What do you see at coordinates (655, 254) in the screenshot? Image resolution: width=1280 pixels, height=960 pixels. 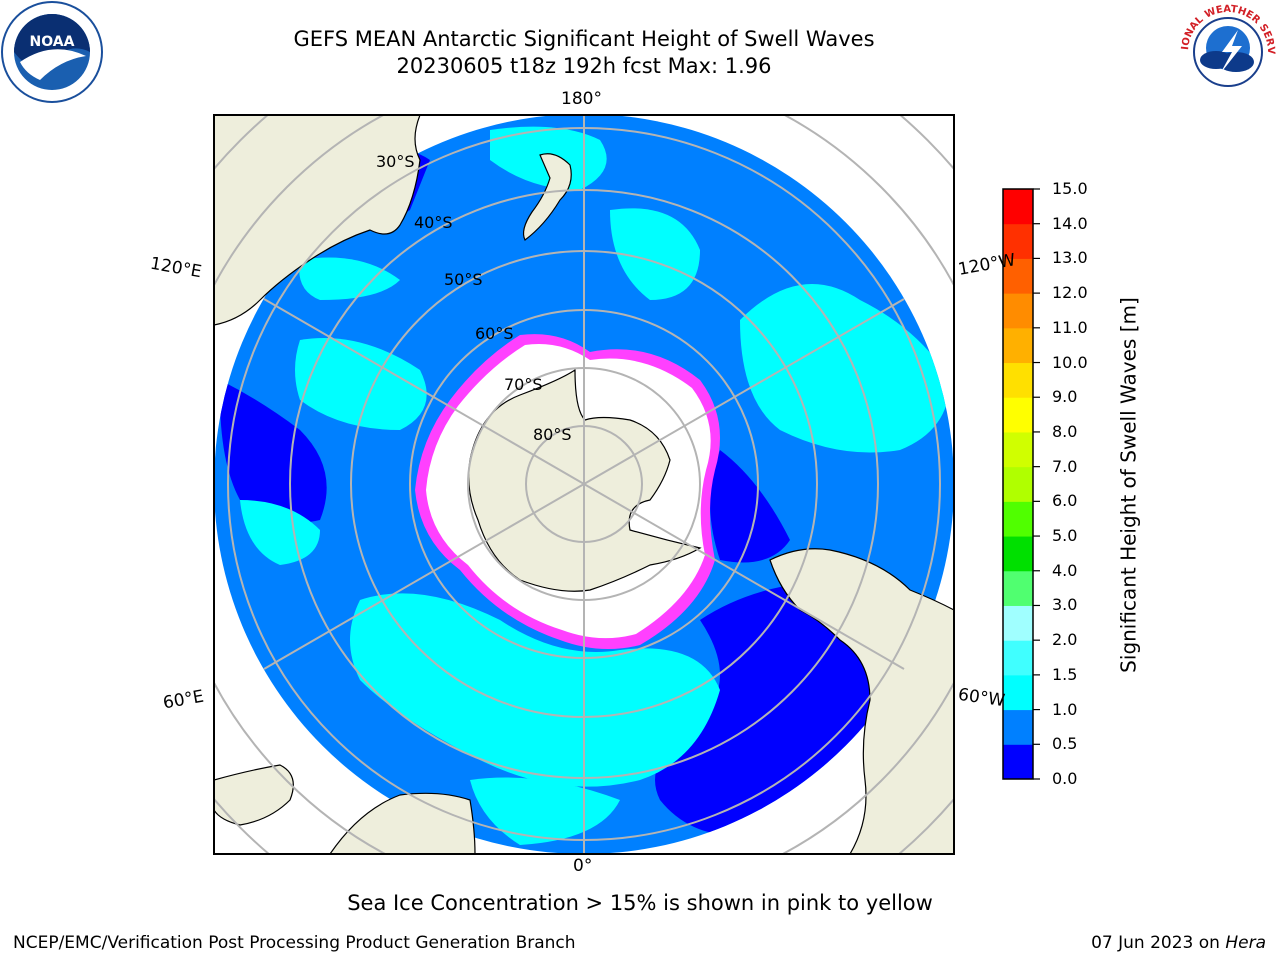 I see `mid-swell-region-ne` at bounding box center [655, 254].